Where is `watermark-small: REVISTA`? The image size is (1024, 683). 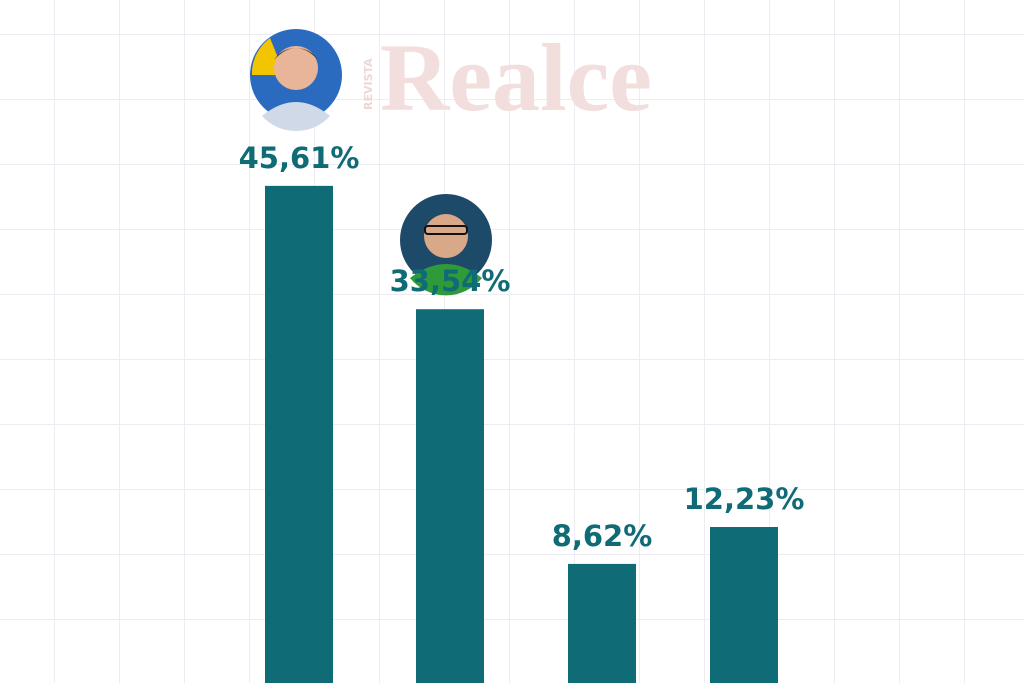 watermark-small: REVISTA is located at coordinates (368, 84).